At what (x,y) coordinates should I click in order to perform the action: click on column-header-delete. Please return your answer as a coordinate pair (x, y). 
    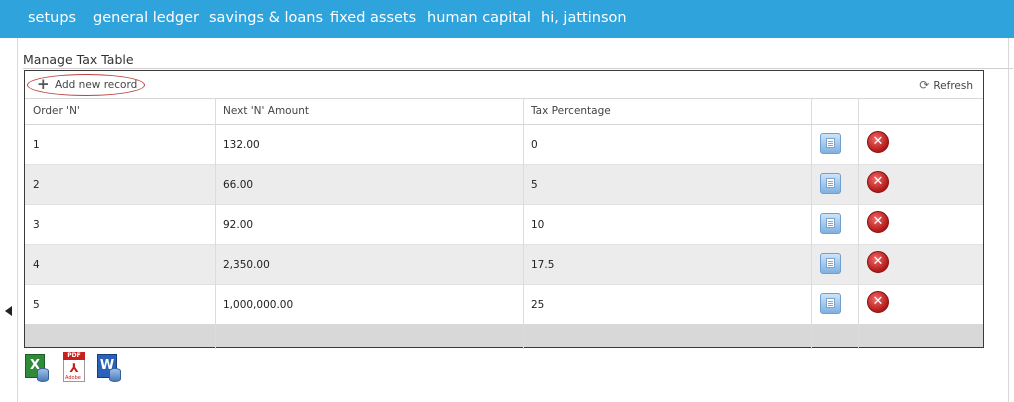
    Looking at the image, I should click on (920, 111).